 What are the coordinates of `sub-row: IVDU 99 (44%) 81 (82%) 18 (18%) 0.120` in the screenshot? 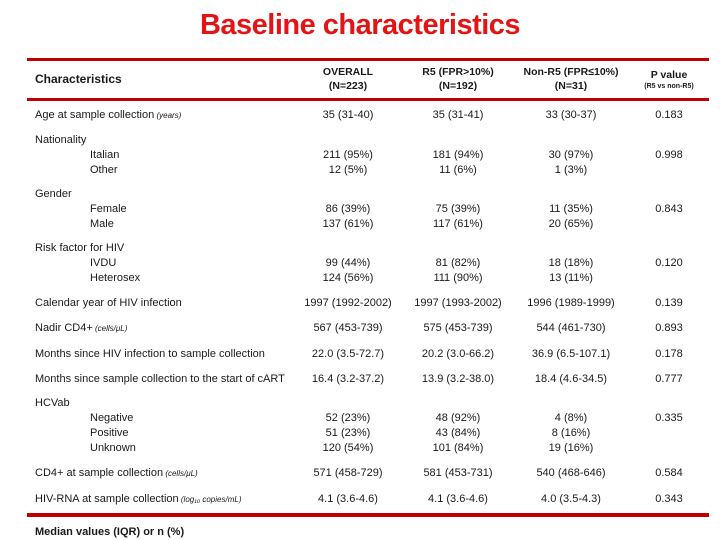 It's located at (368, 263).